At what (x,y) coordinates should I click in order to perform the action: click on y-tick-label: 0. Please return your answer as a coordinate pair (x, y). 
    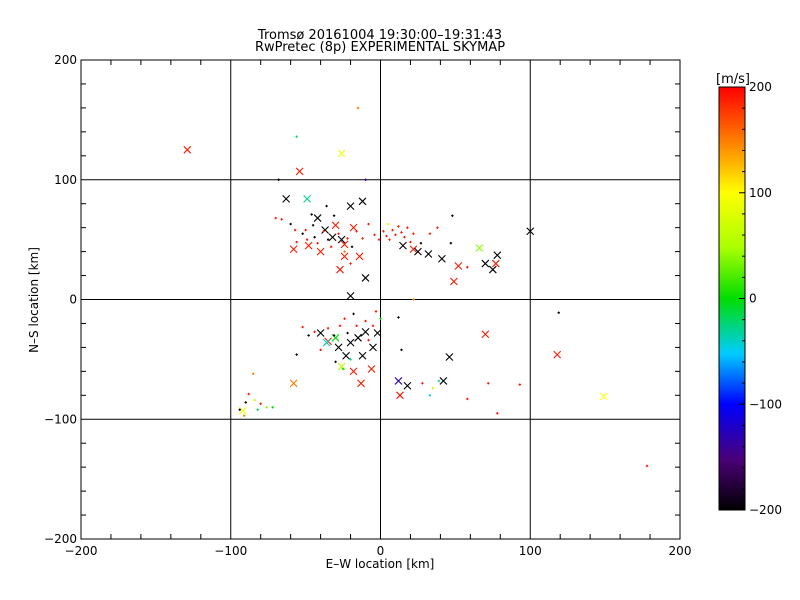
    Looking at the image, I should click on (73, 300).